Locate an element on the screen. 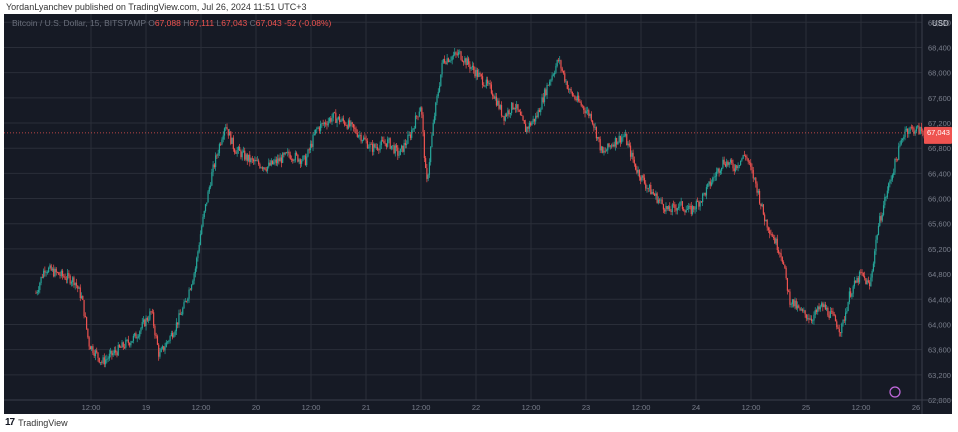 This screenshot has width=958, height=432. time-axis-label: 12:00 is located at coordinates (91, 407).